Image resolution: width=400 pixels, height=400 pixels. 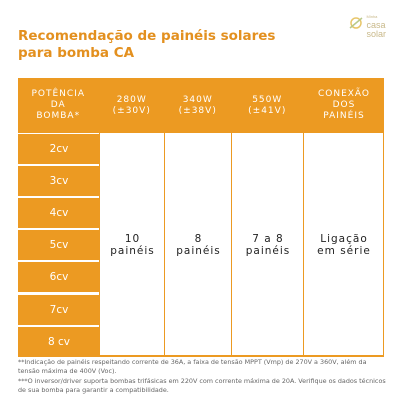 What do you see at coordinates (131, 110) in the screenshot?
I see `header-line: (±30V)` at bounding box center [131, 110].